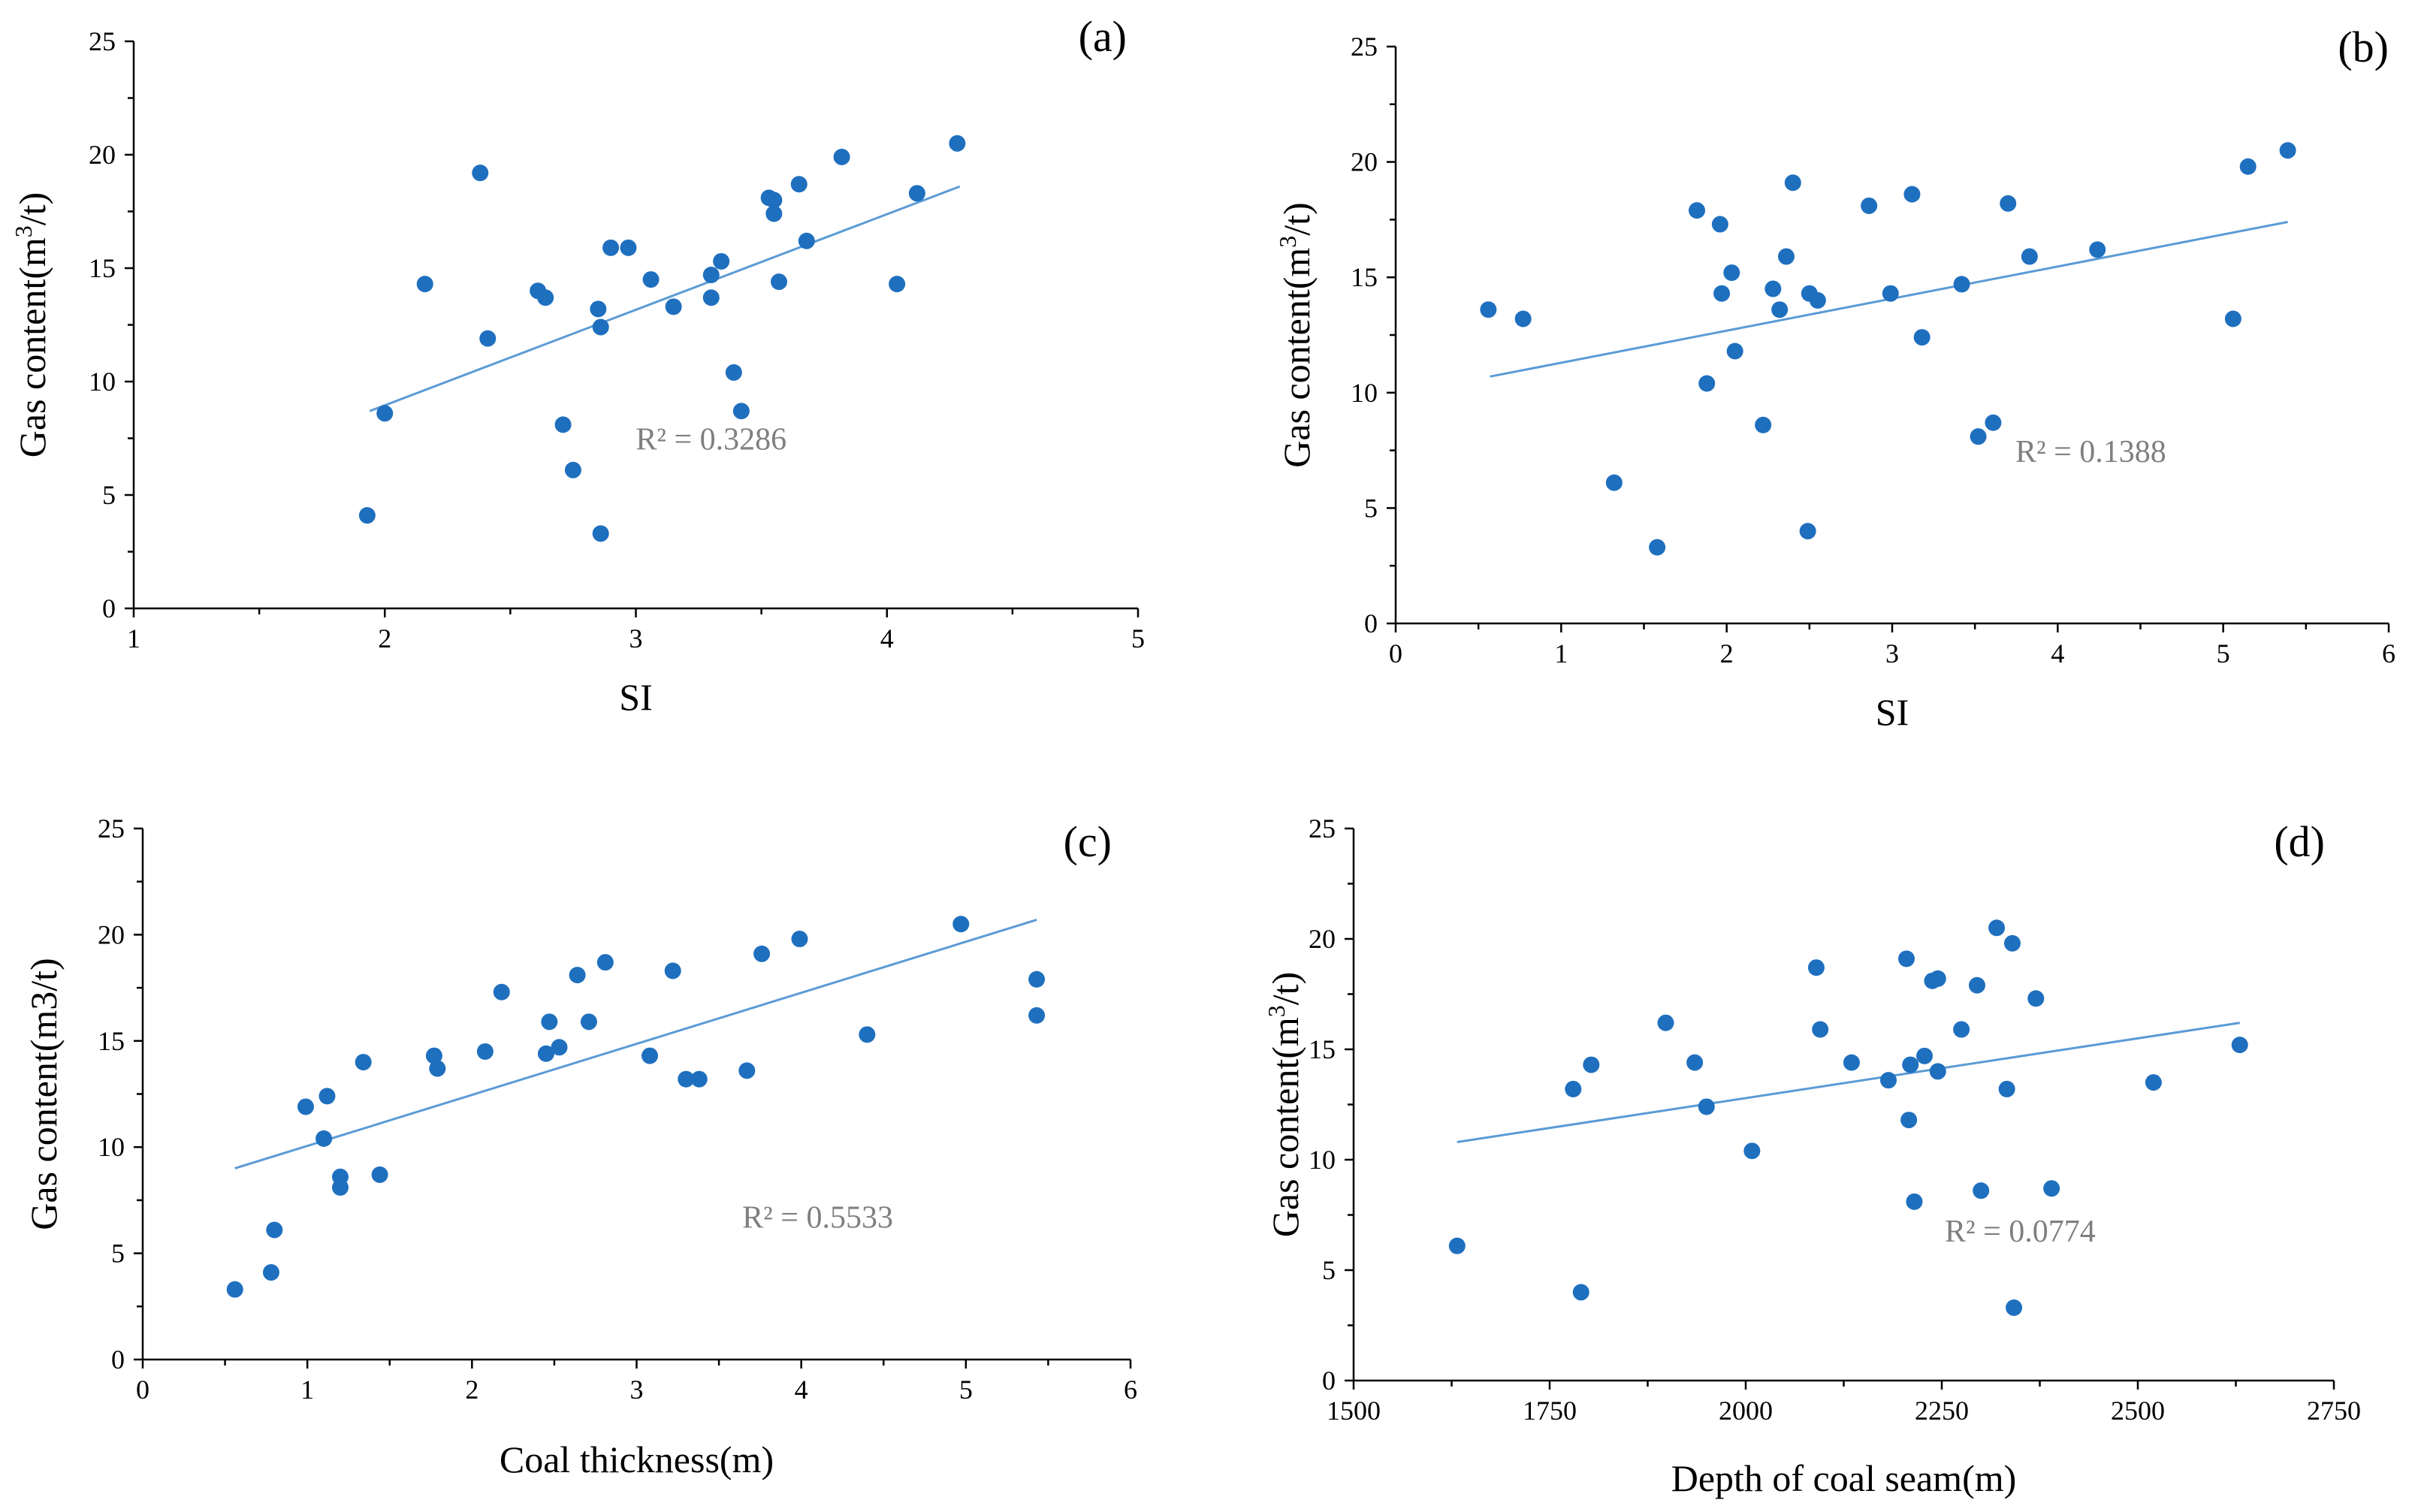 The image size is (2409, 1512). What do you see at coordinates (2138, 1411) in the screenshot?
I see `x-tick-label: 2500` at bounding box center [2138, 1411].